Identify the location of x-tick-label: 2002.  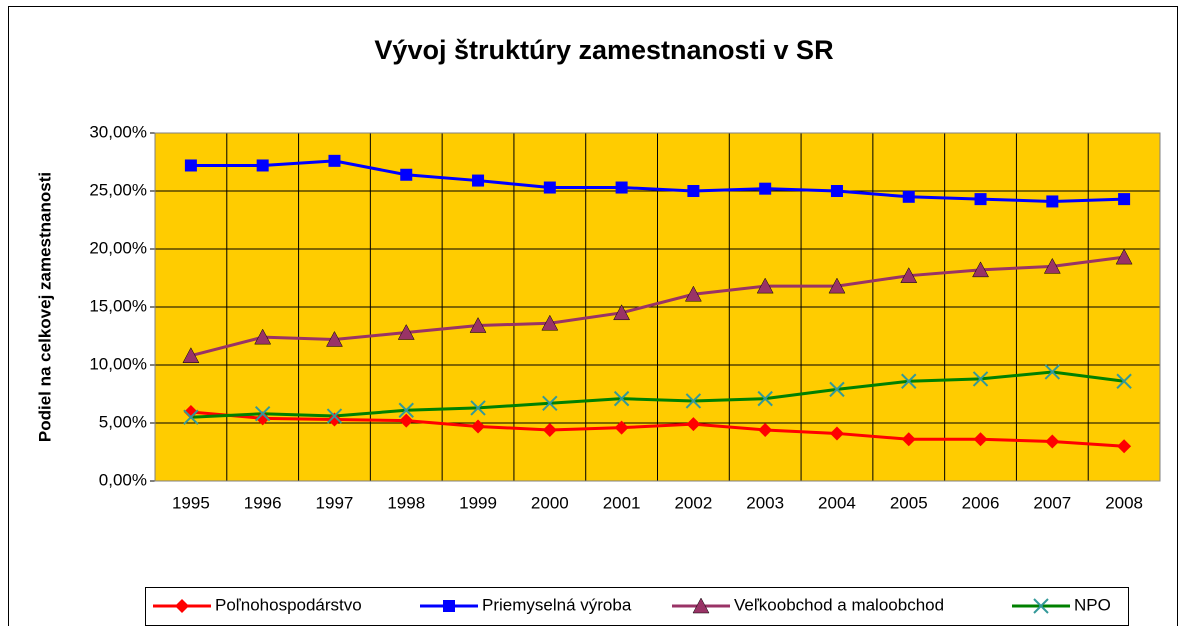
(693, 502).